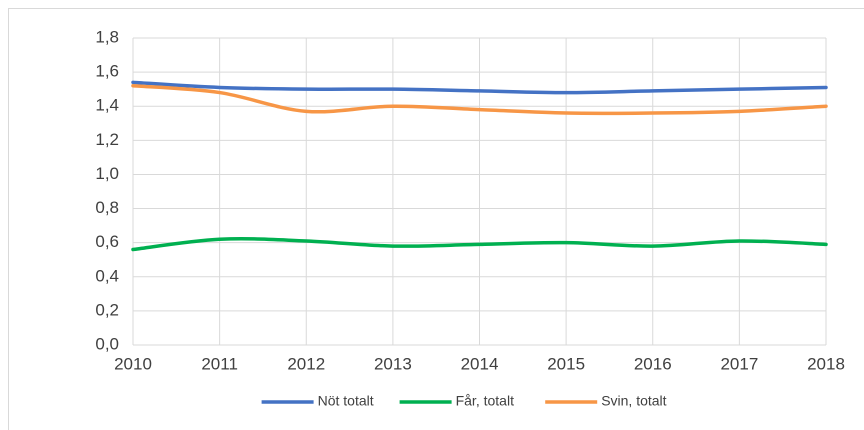 This screenshot has height=430, width=864. What do you see at coordinates (739, 363) in the screenshot?
I see `x-tick-label: 2017` at bounding box center [739, 363].